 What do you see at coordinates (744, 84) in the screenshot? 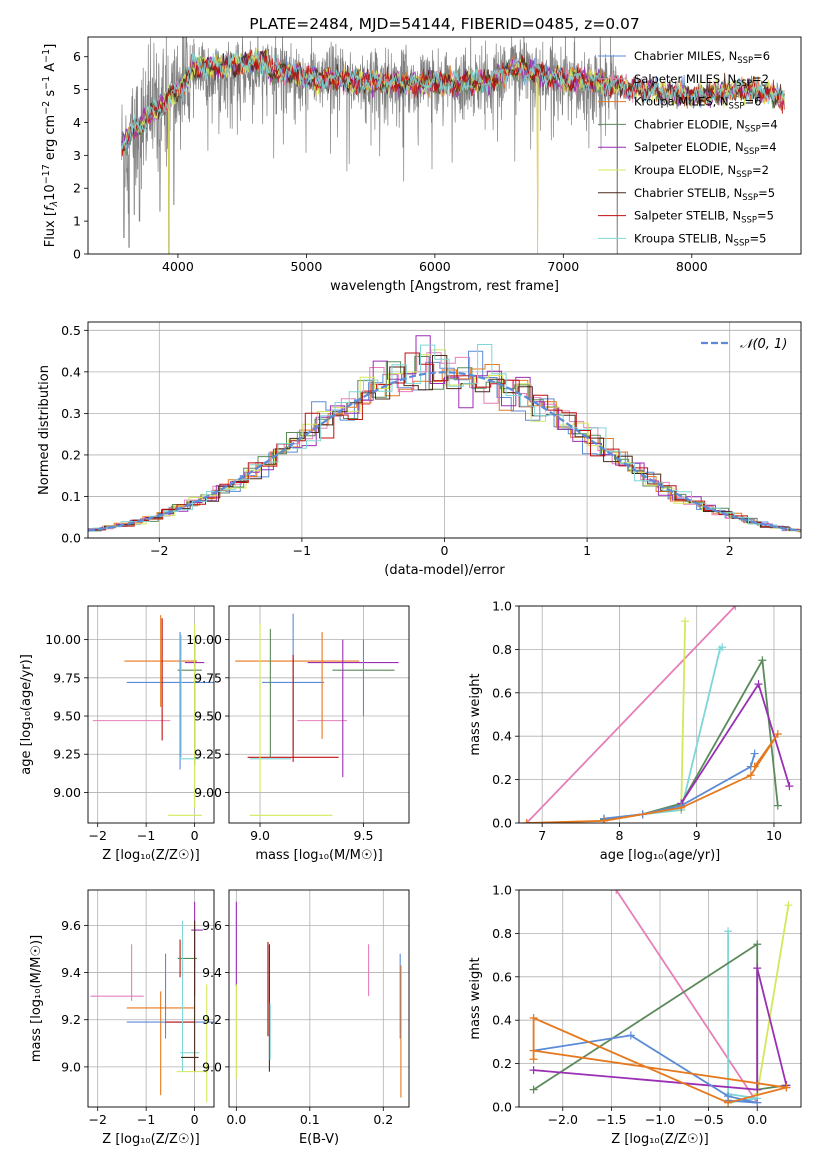
I see `spectrum-legend-sub-1: SSP` at bounding box center [744, 84].